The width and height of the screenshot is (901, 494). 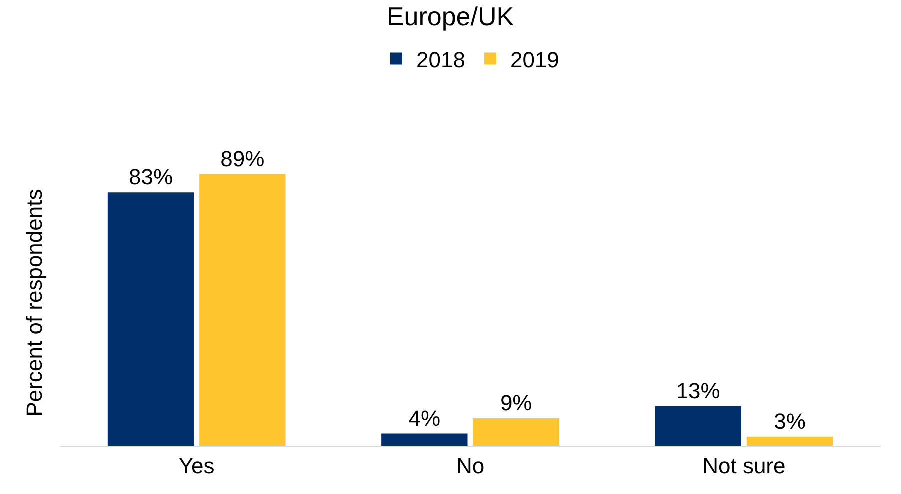 What do you see at coordinates (698, 391) in the screenshot?
I see `data-label: 13%` at bounding box center [698, 391].